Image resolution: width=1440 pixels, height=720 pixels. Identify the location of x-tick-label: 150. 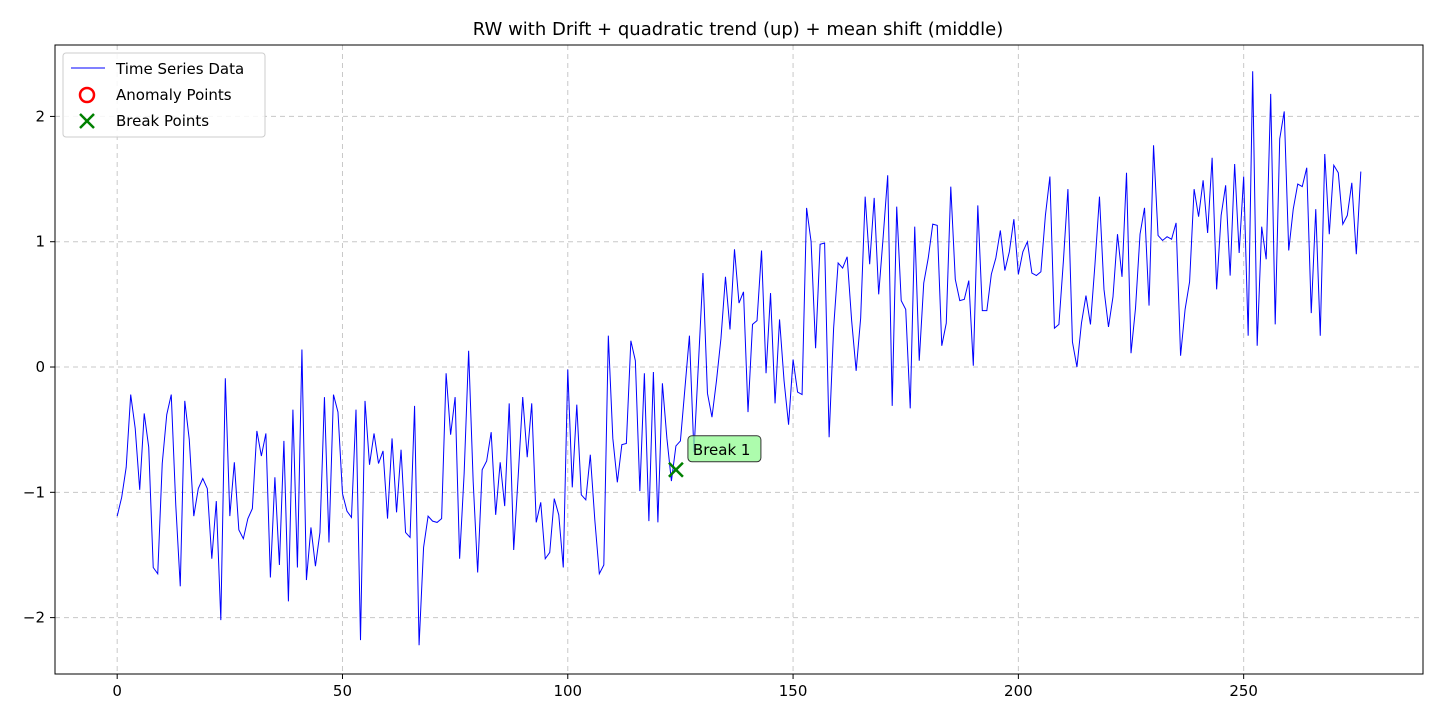
(793, 691).